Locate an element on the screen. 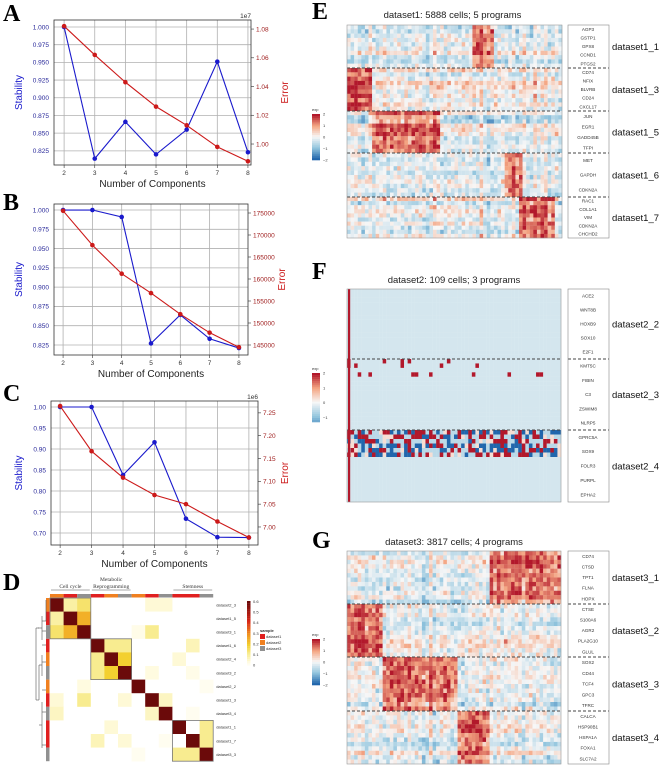  y-left-tick-label: 0.75 is located at coordinates (39, 512).